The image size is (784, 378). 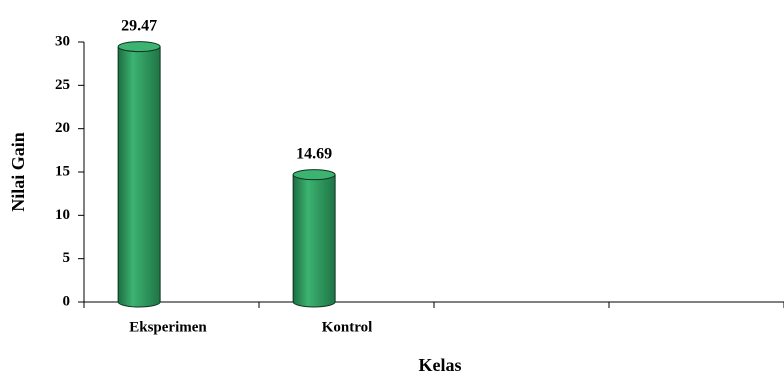 I want to click on y-tick-label: 10, so click(x=62, y=215).